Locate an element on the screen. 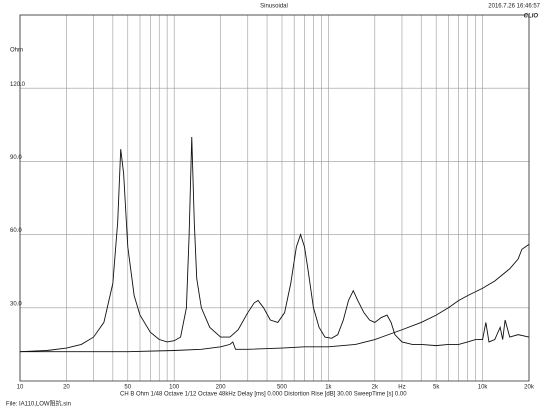 This screenshot has width=548, height=411. x-tick-label: 10 is located at coordinates (20, 388).